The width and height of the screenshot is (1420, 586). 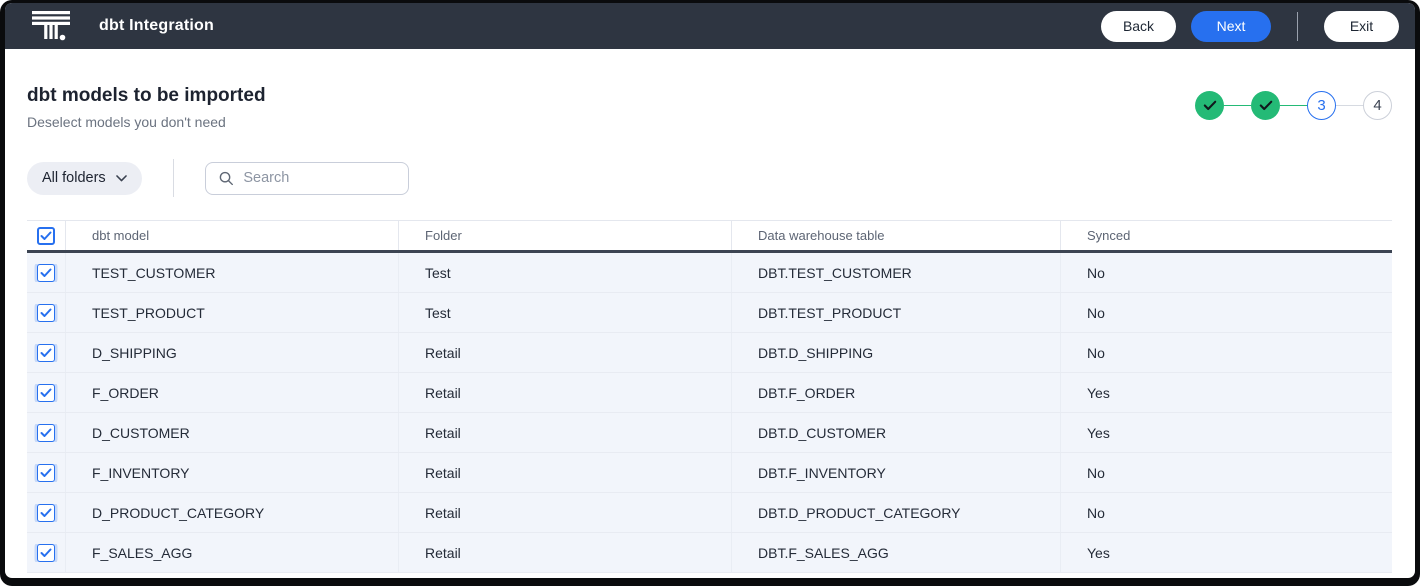 I want to click on section-subtitle: Deselect models you don't need, so click(x=126, y=122).